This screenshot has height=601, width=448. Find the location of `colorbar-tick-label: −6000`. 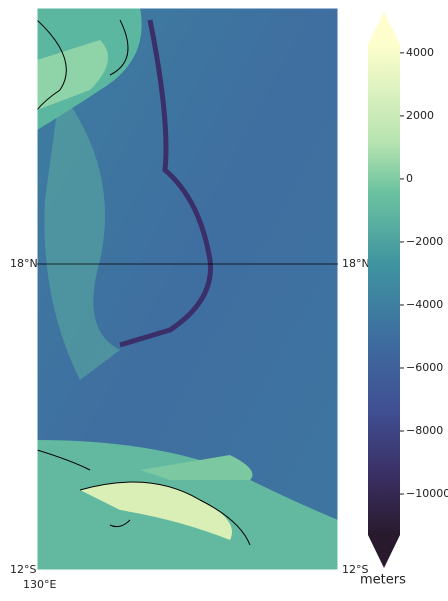

colorbar-tick-label: −6000 is located at coordinates (424, 367).